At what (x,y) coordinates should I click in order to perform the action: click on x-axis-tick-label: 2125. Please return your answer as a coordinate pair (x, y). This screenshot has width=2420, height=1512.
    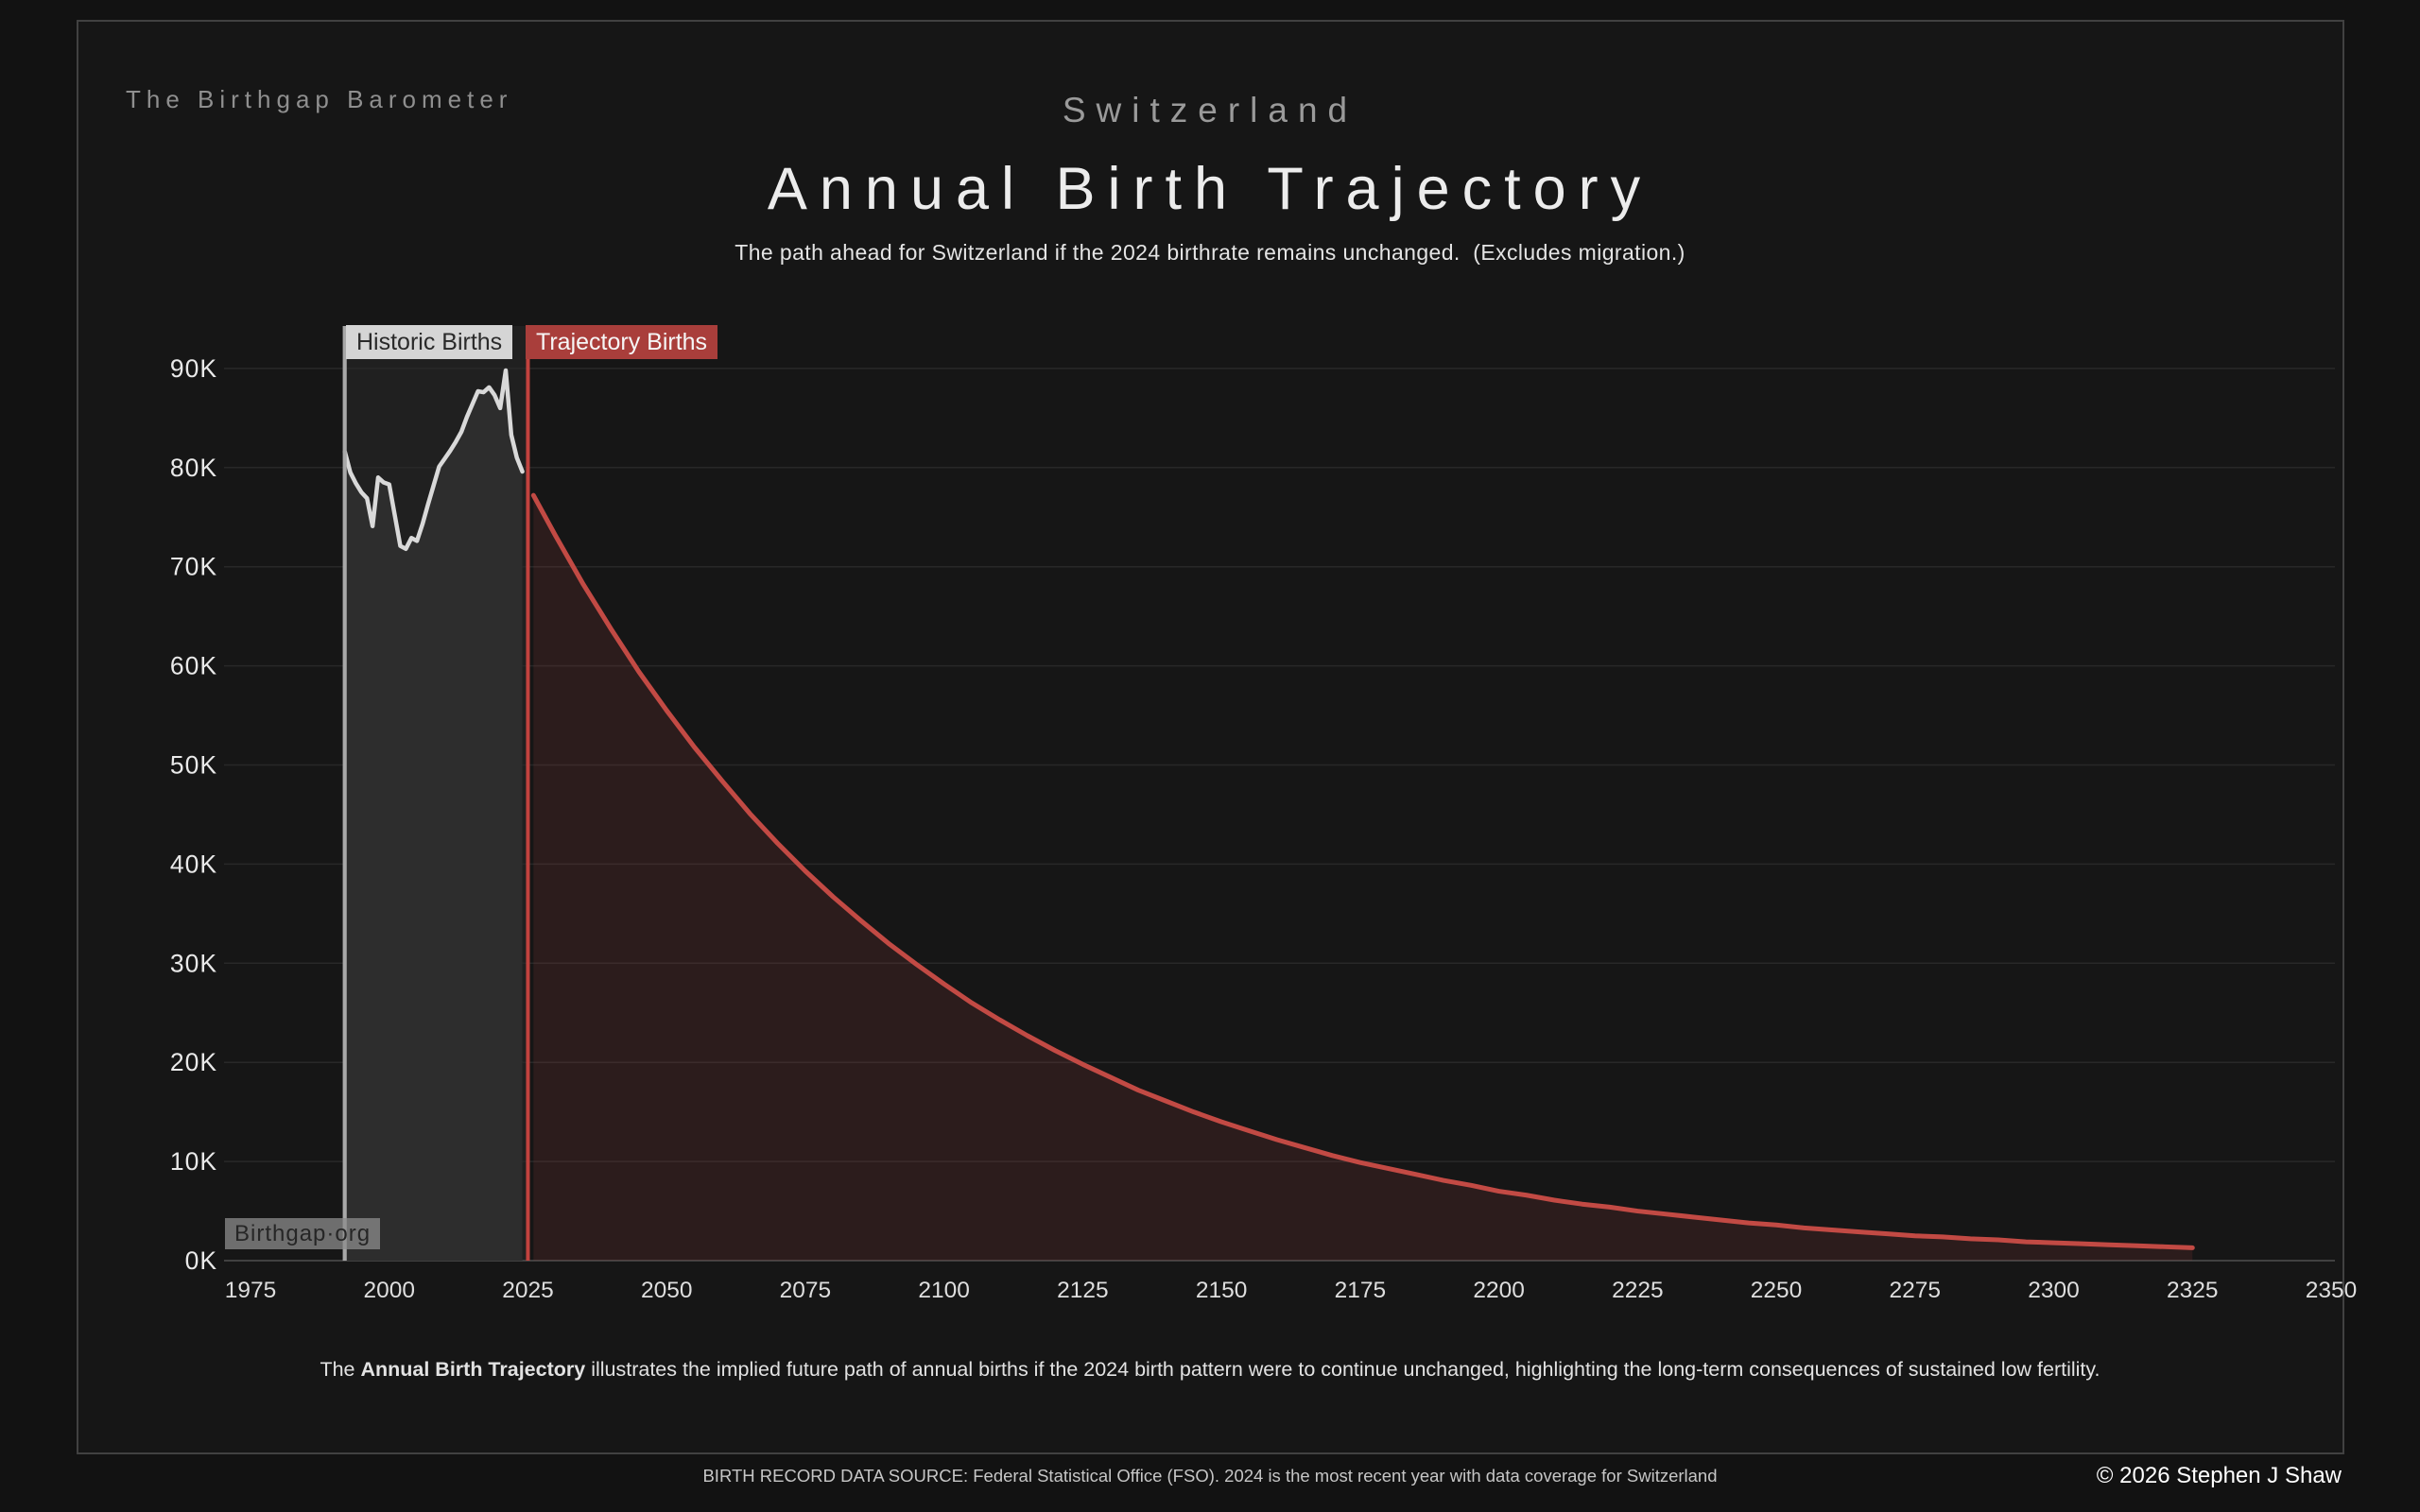
    Looking at the image, I should click on (1083, 1290).